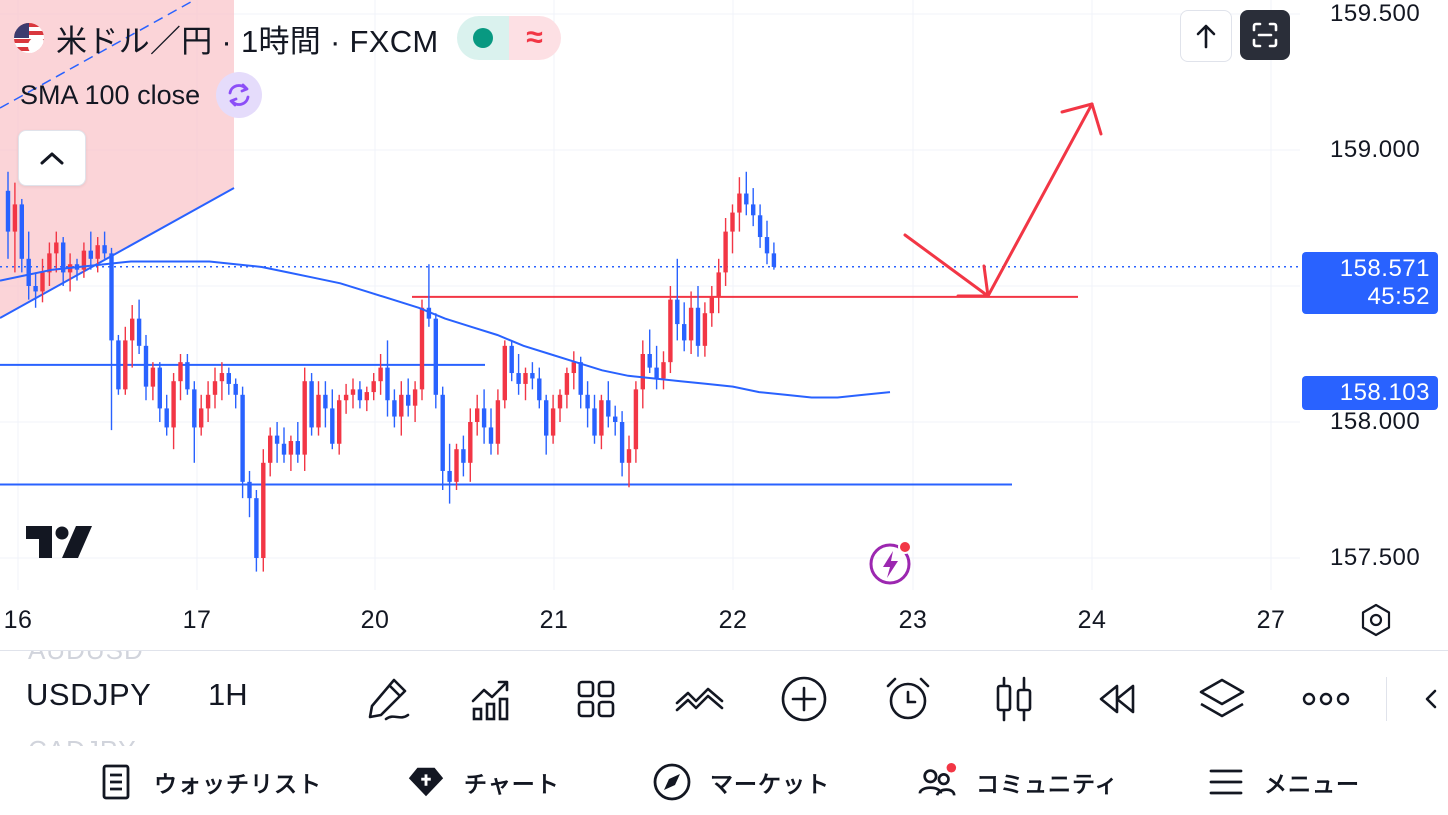  What do you see at coordinates (238, 784) in the screenshot?
I see `nav-watchlist-label: ウォッチリスト` at bounding box center [238, 784].